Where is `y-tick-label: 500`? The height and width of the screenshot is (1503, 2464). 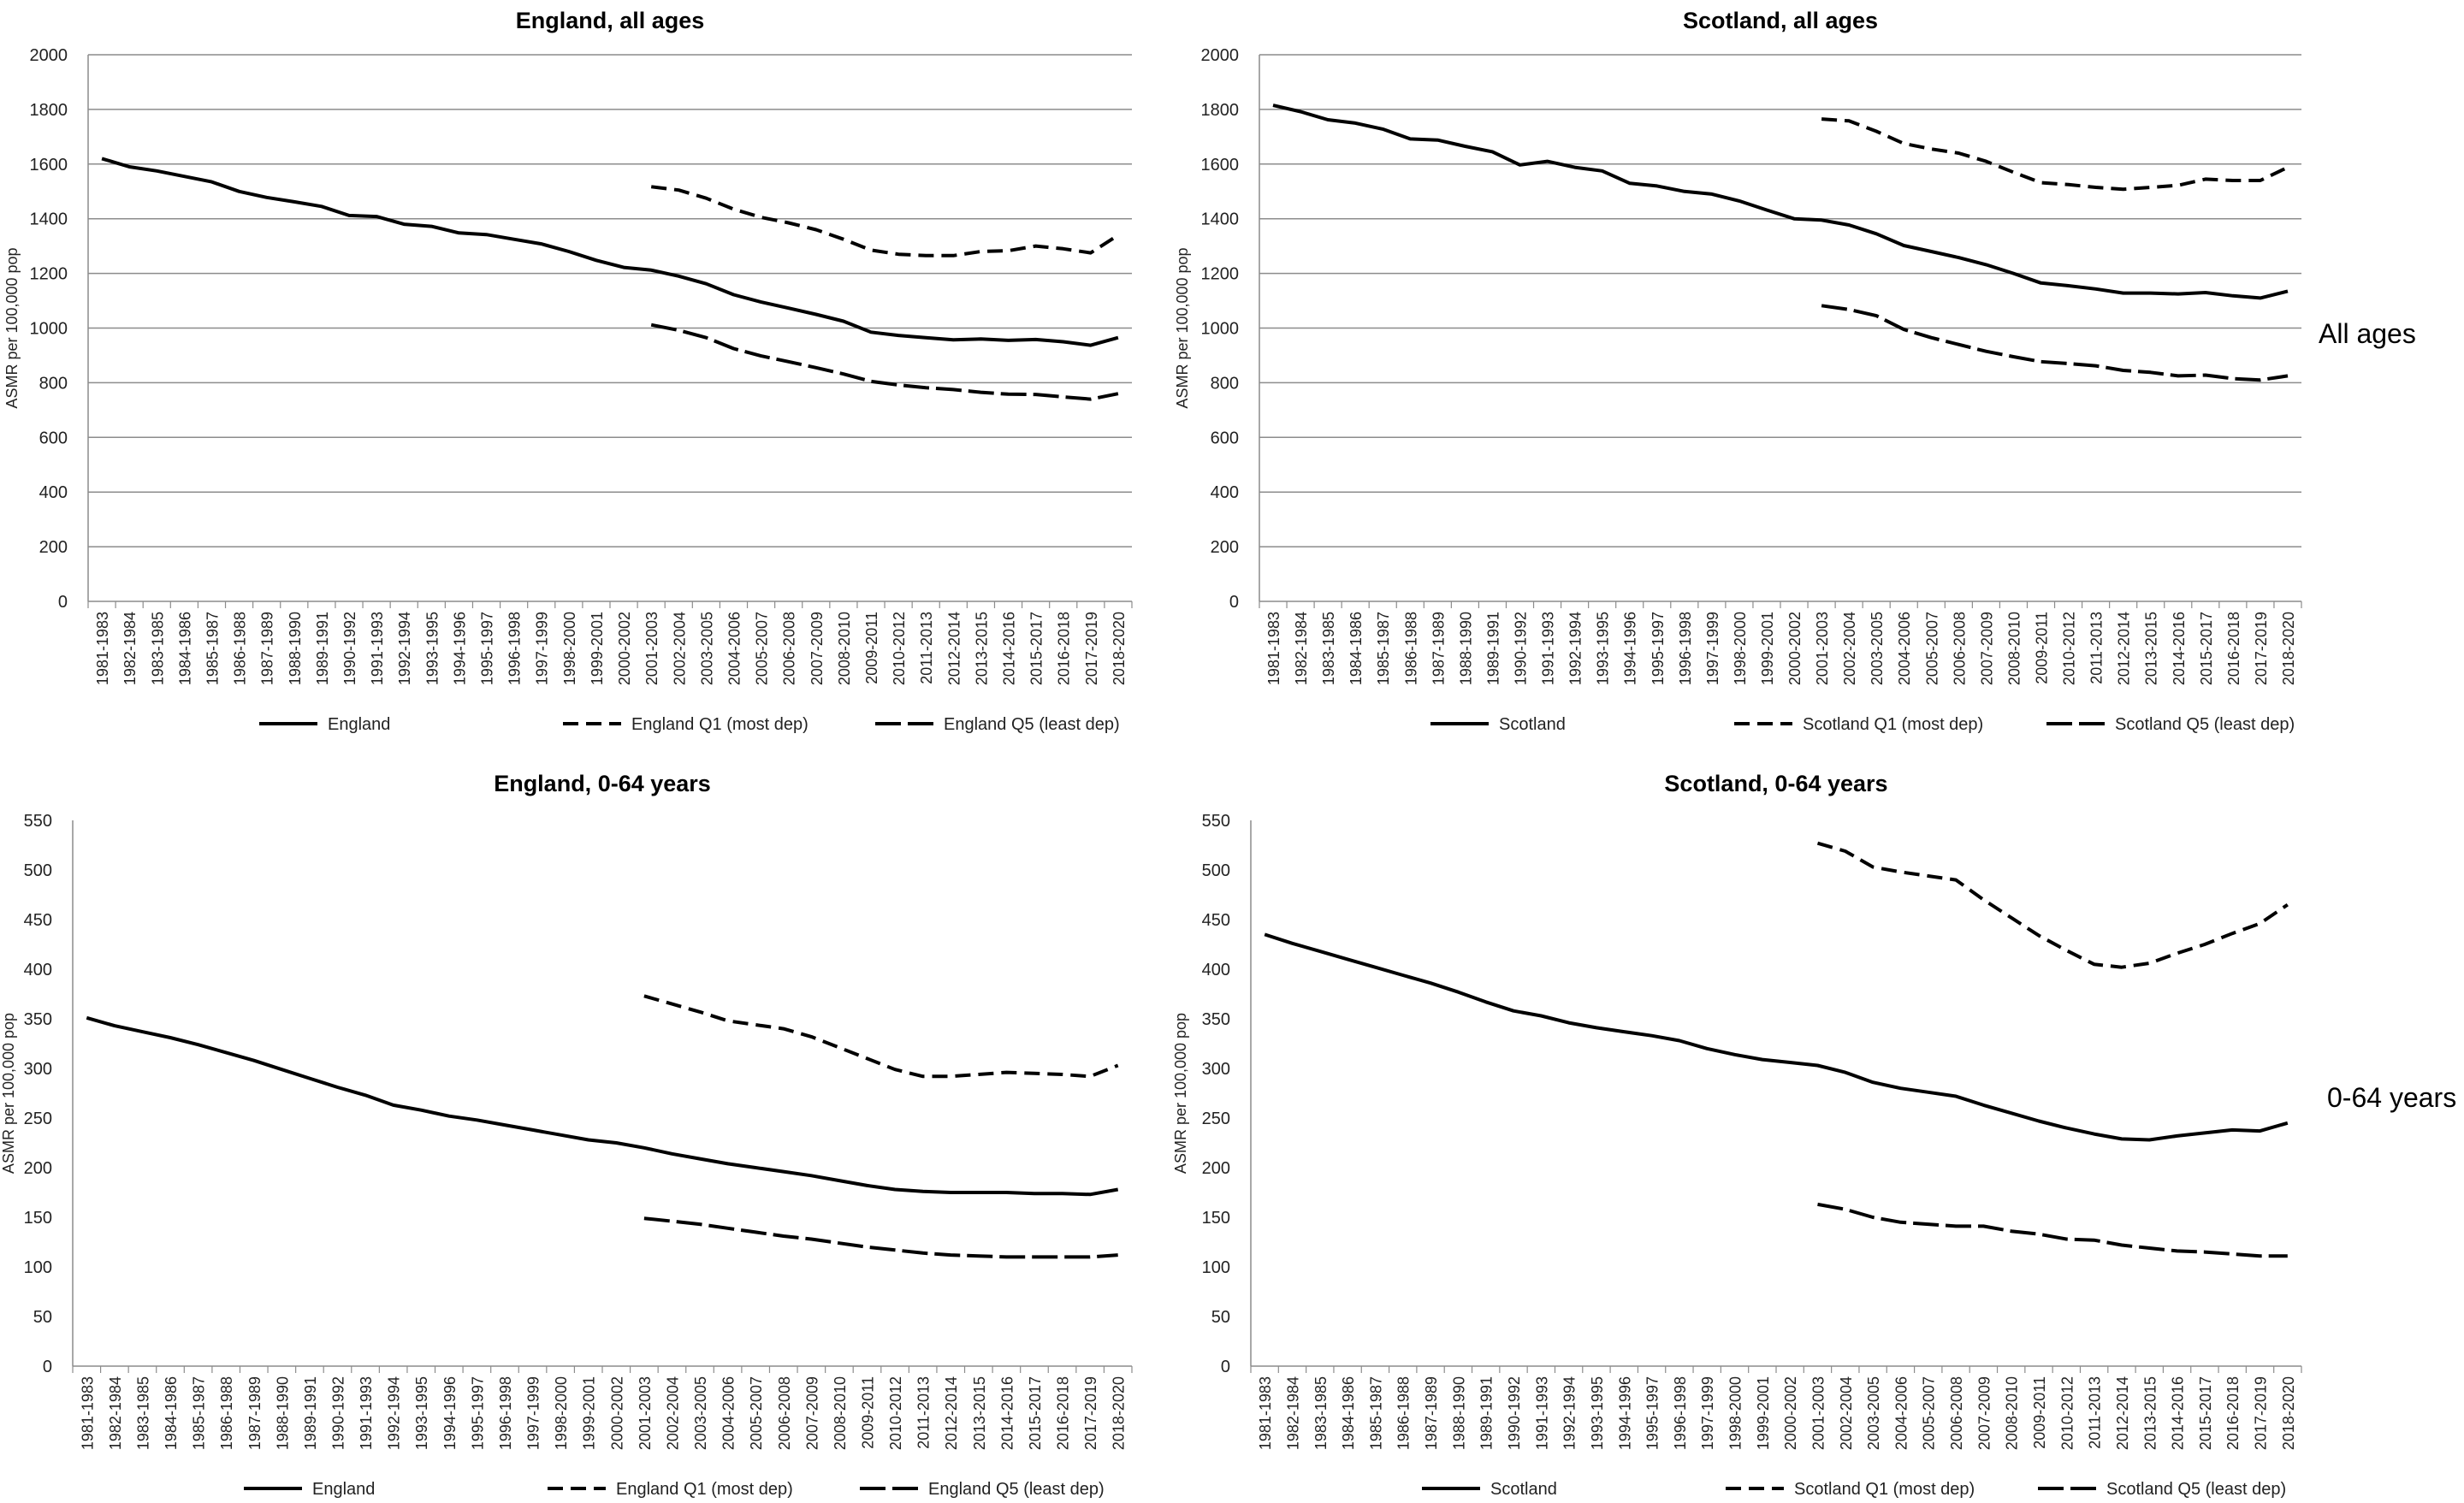 y-tick-label: 500 is located at coordinates (38, 870).